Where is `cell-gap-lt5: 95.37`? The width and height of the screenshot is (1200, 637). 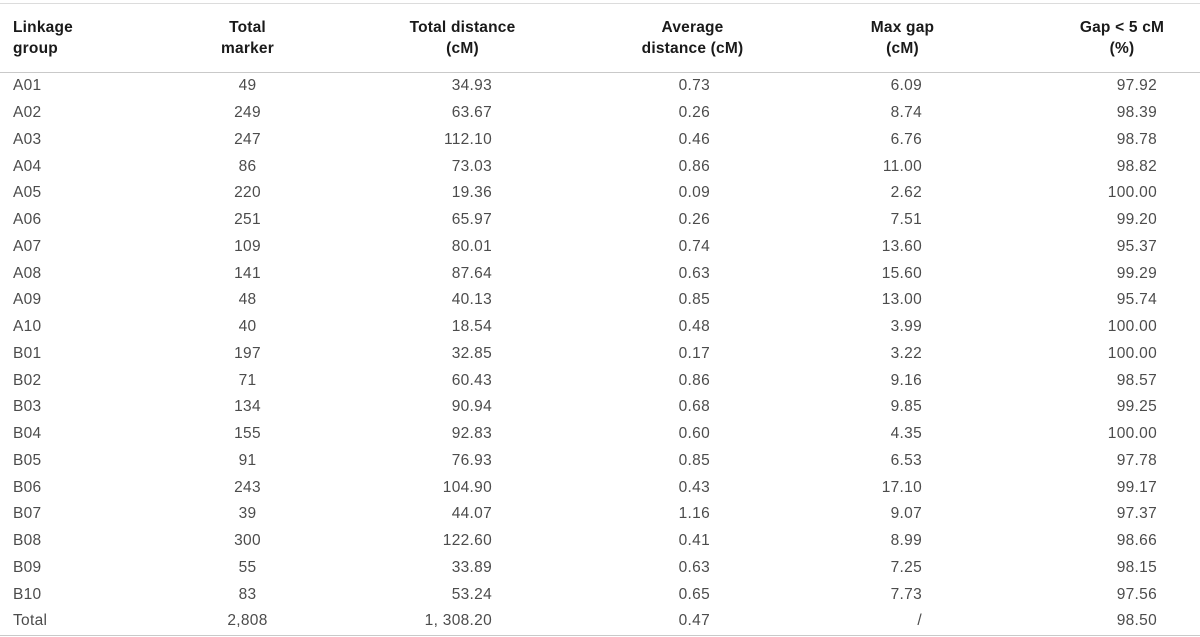 cell-gap-lt5: 95.37 is located at coordinates (1136, 246).